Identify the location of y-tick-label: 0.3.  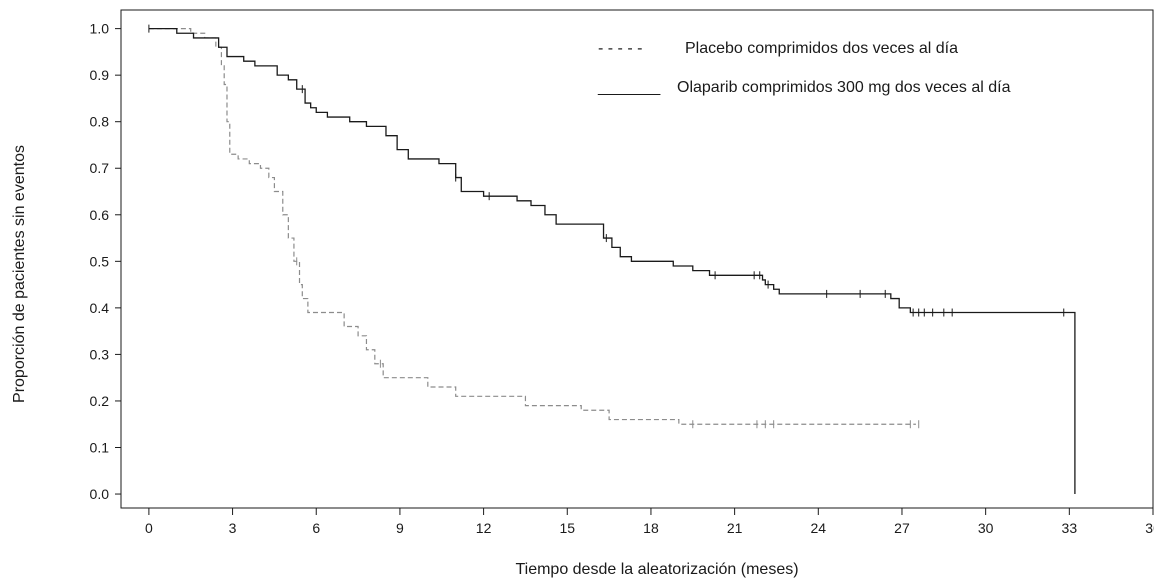
(100, 354).